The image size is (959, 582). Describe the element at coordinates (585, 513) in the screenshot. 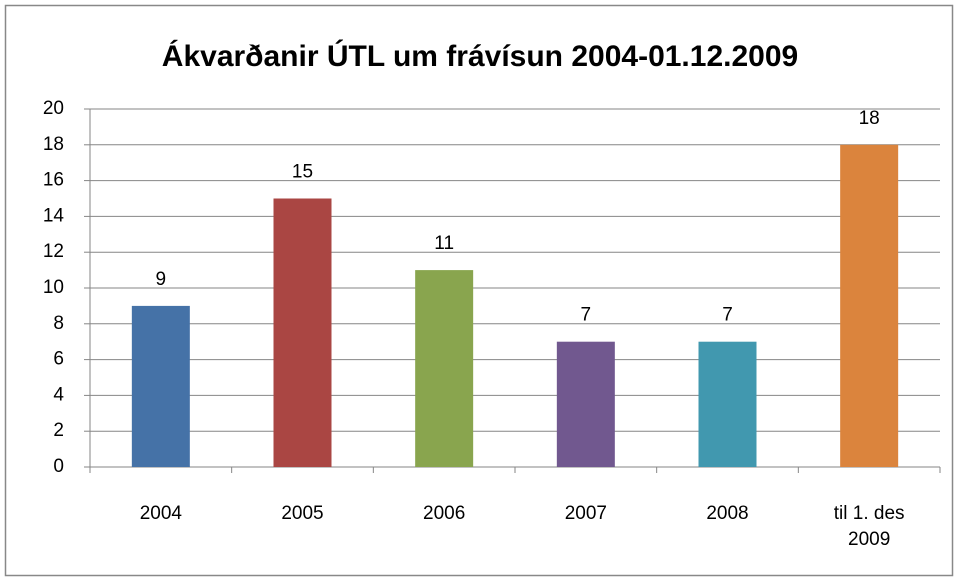

I see `x-tick-label: 2007` at that location.